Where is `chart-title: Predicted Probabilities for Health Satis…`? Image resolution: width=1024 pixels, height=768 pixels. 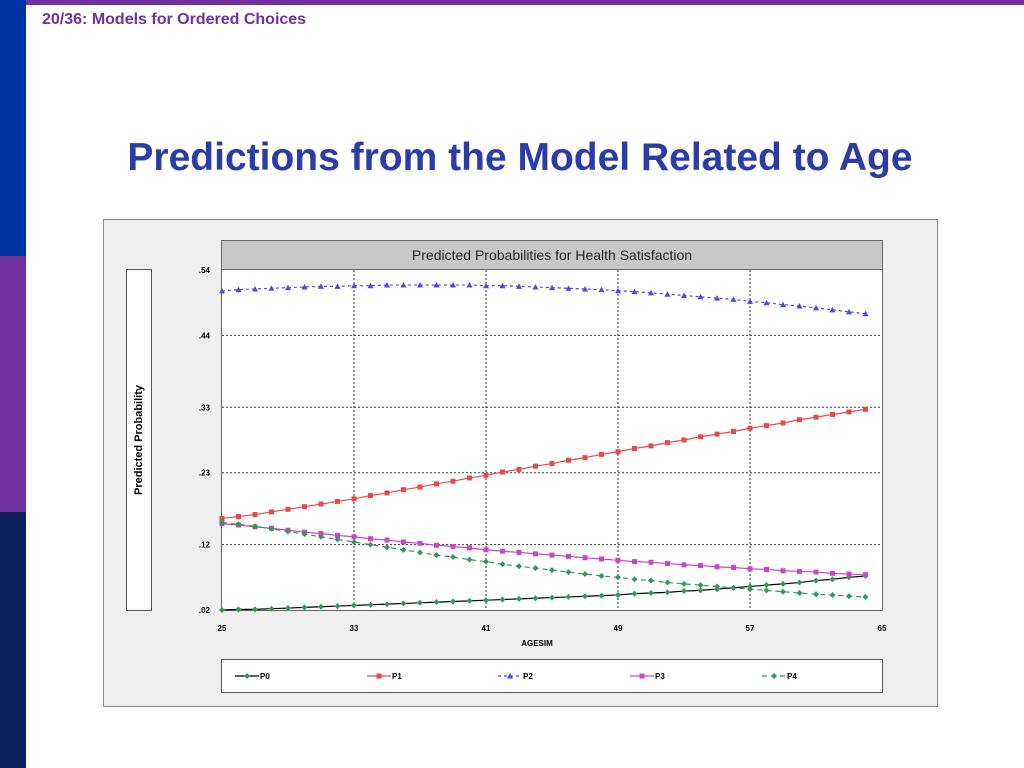 chart-title: Predicted Probabilities for Health Satis… is located at coordinates (552, 255).